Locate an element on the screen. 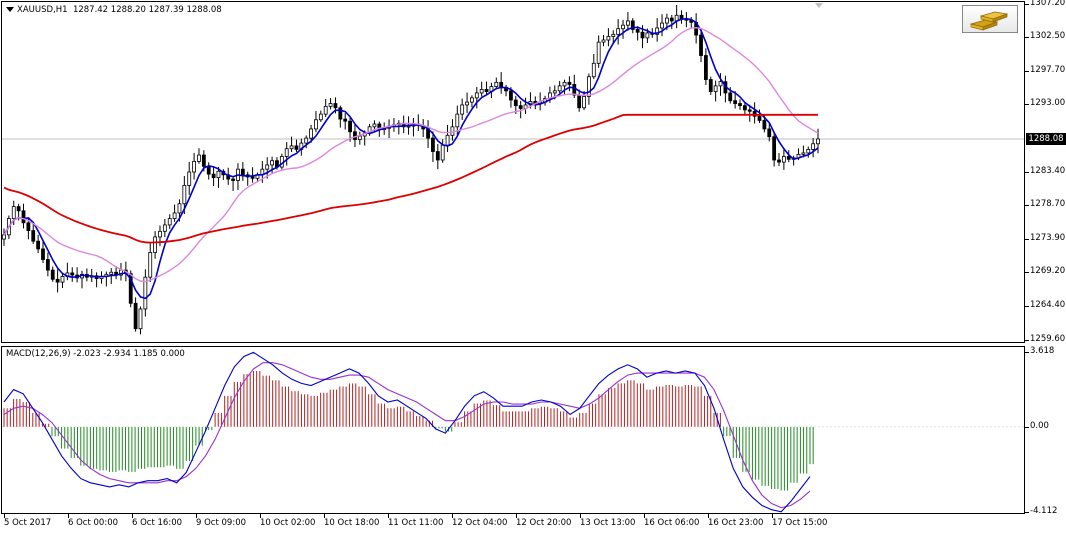  dropdown-arrow-icon is located at coordinates (10, 9).